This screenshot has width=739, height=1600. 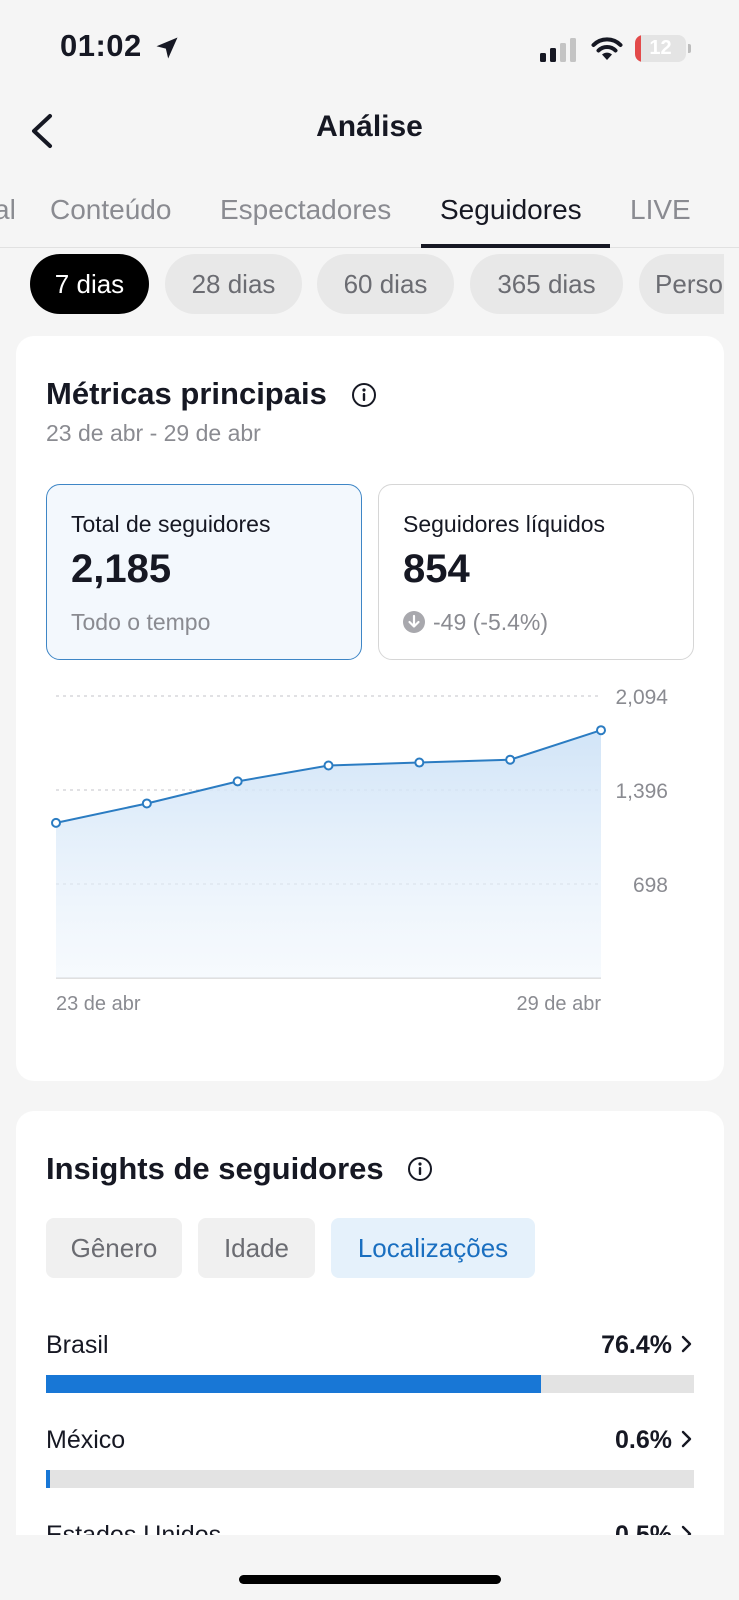 What do you see at coordinates (369, 126) in the screenshot?
I see `page-title: Análise` at bounding box center [369, 126].